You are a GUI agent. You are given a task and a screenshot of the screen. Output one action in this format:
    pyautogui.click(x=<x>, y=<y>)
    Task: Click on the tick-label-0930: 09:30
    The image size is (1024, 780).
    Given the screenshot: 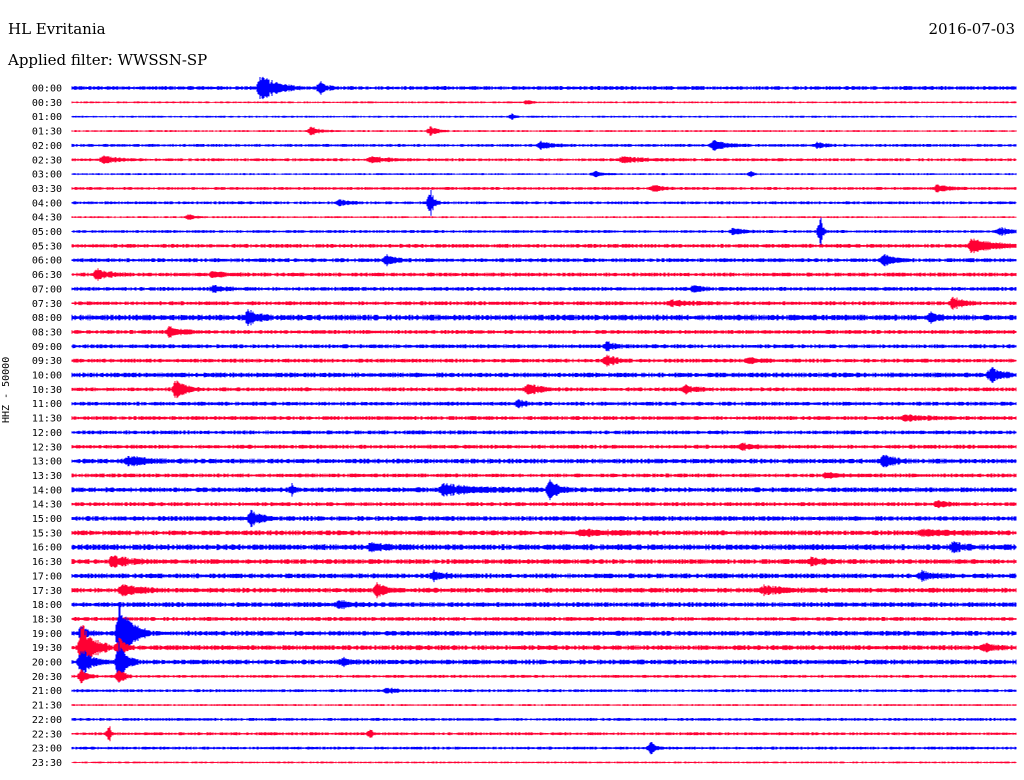 What is the action you would take?
    pyautogui.click(x=47, y=361)
    